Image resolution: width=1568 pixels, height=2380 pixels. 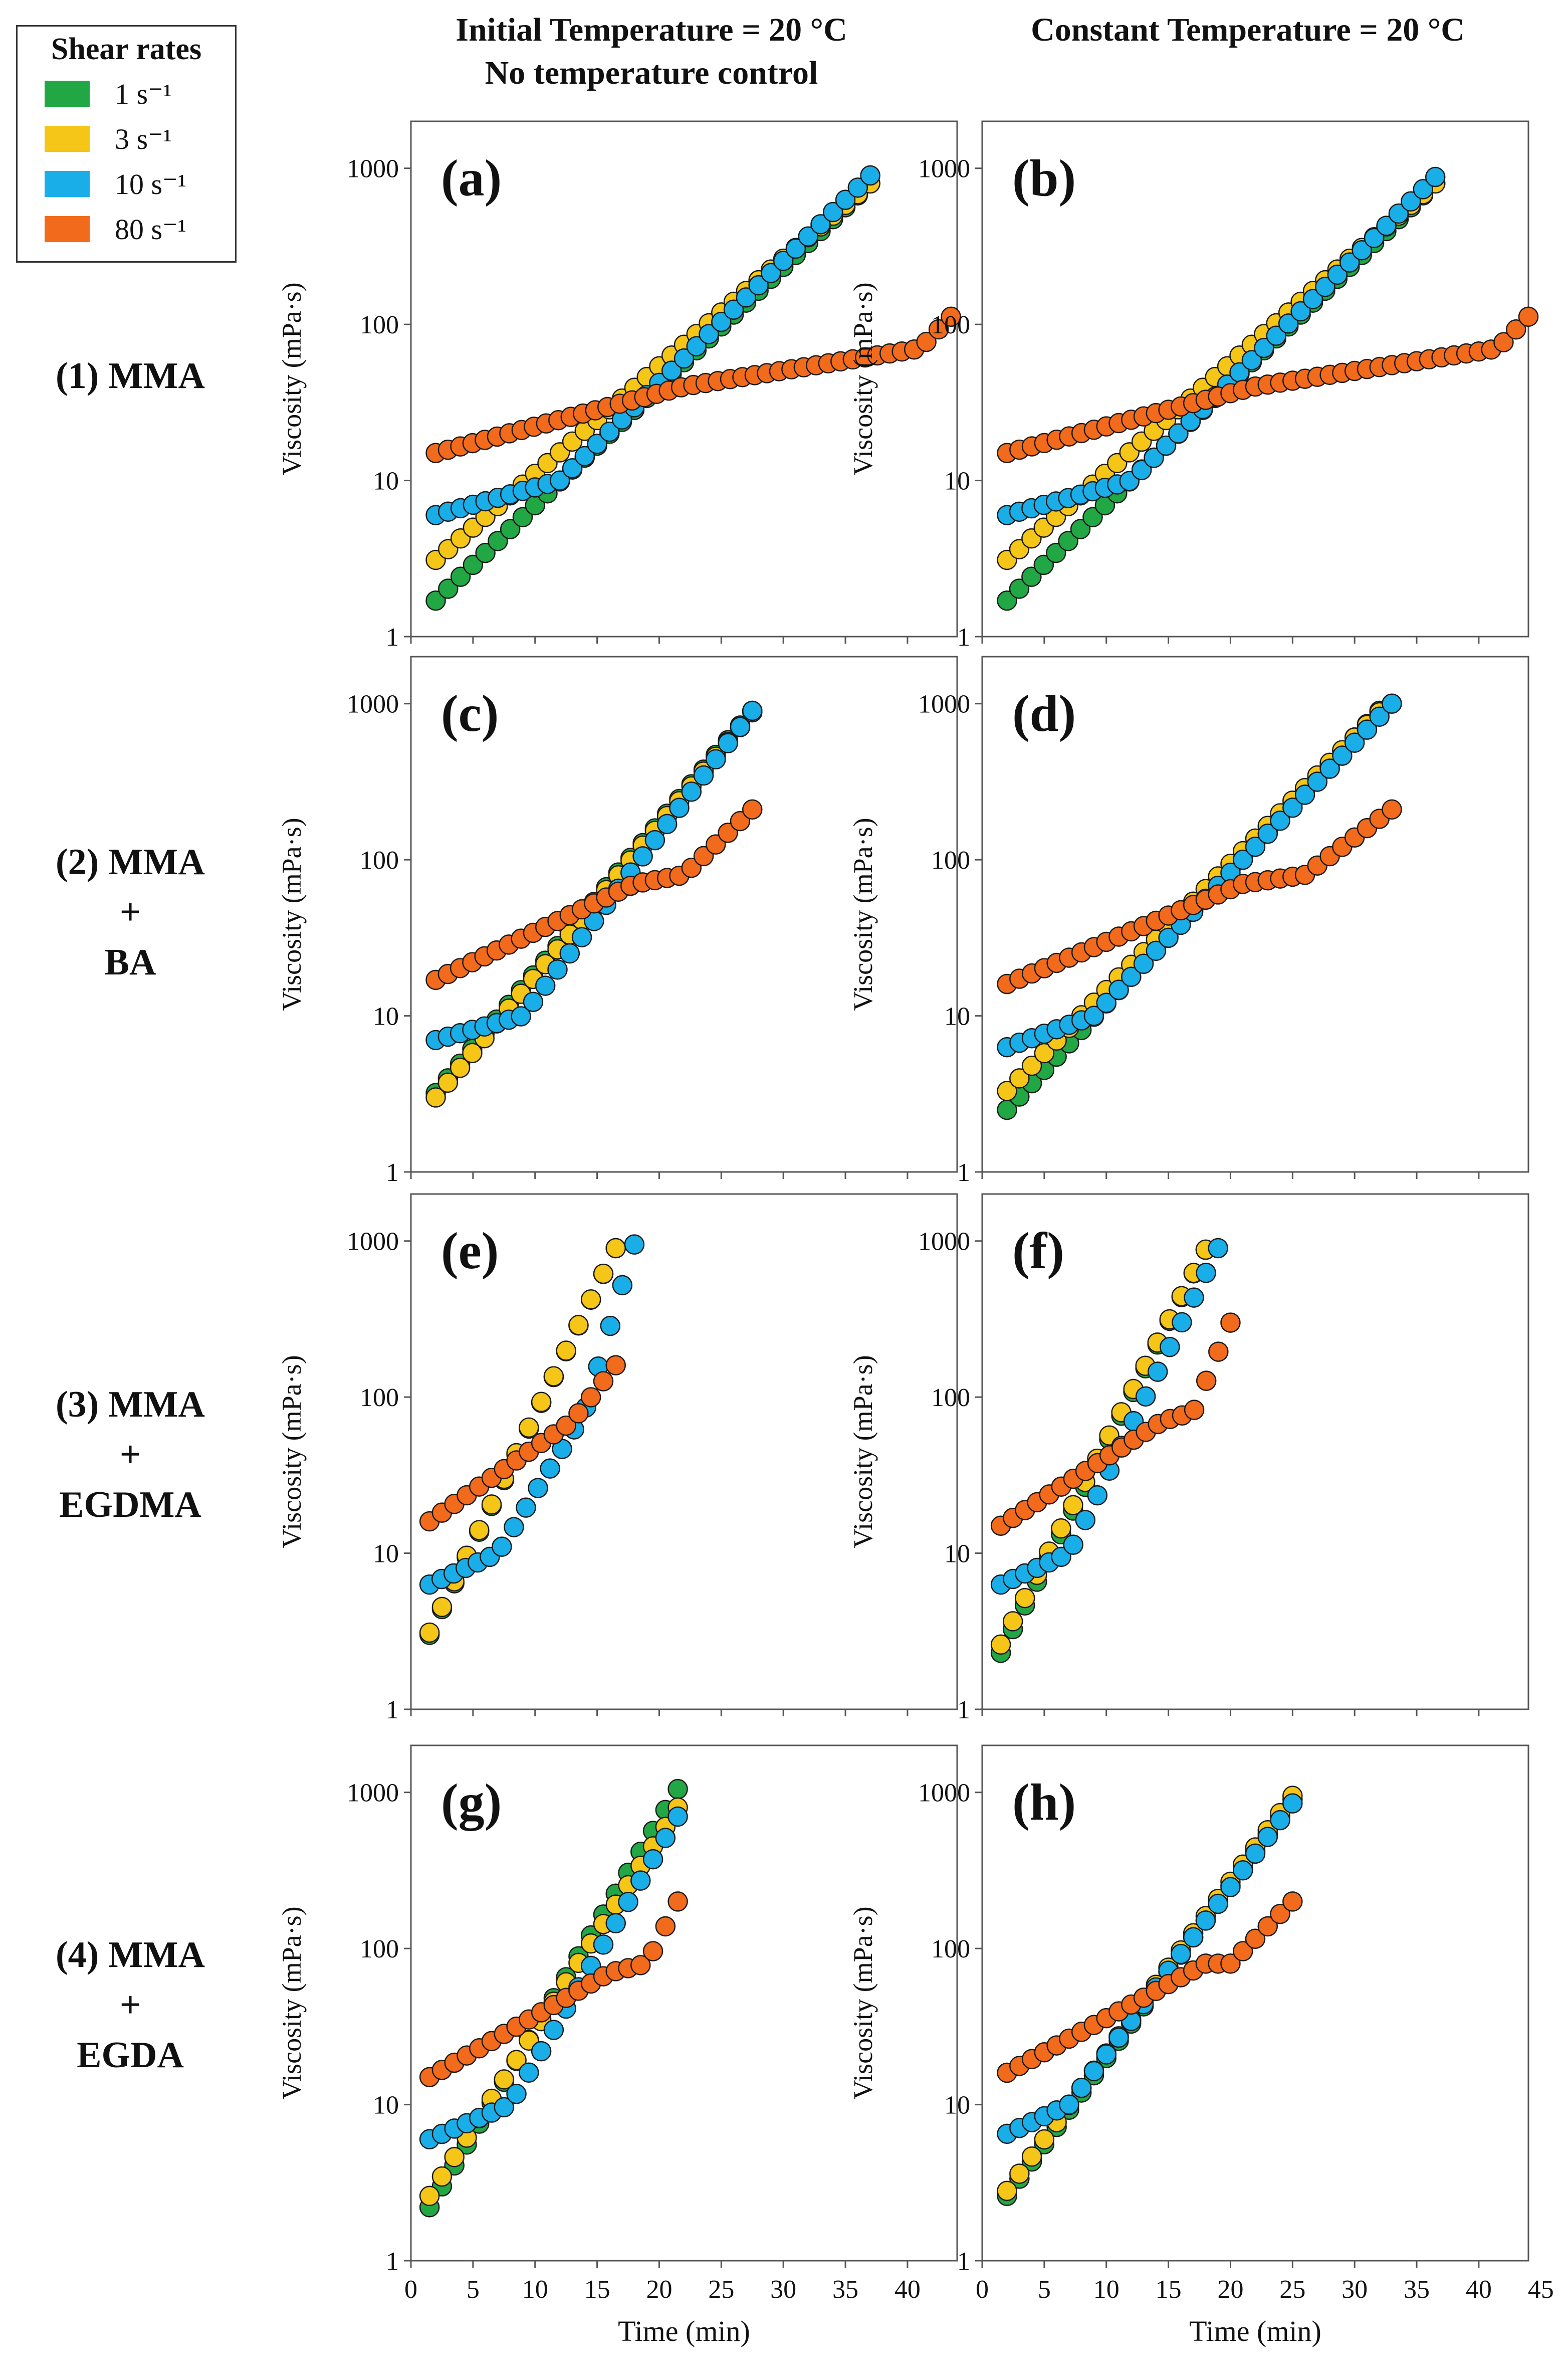 What do you see at coordinates (130, 375) in the screenshot?
I see `row-label-line: (1) MMA` at bounding box center [130, 375].